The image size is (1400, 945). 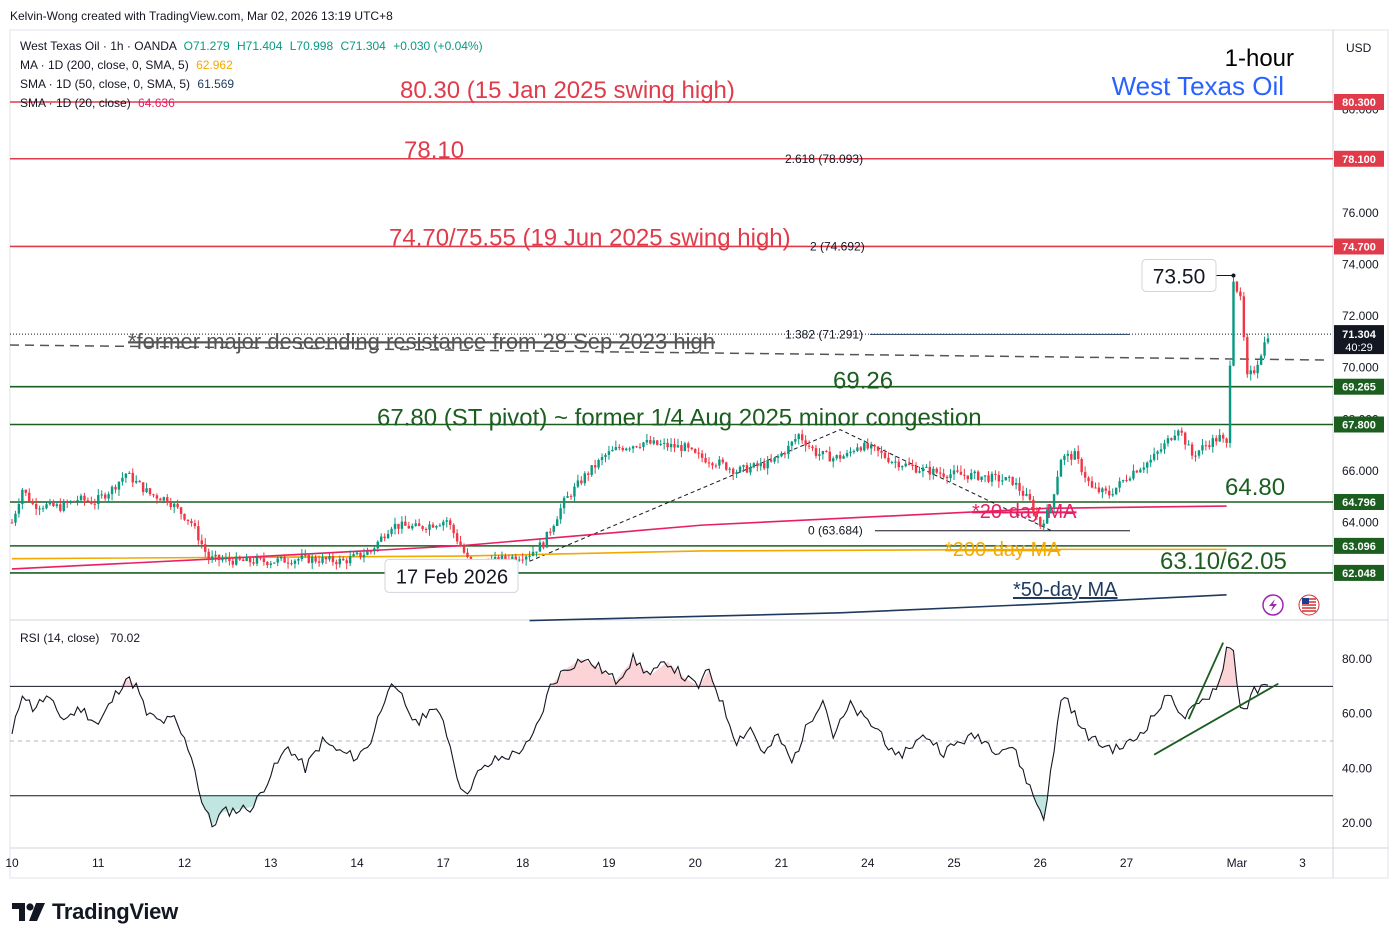 What do you see at coordinates (59, 638) in the screenshot?
I see `rsi-title: RSI (14, close)` at bounding box center [59, 638].